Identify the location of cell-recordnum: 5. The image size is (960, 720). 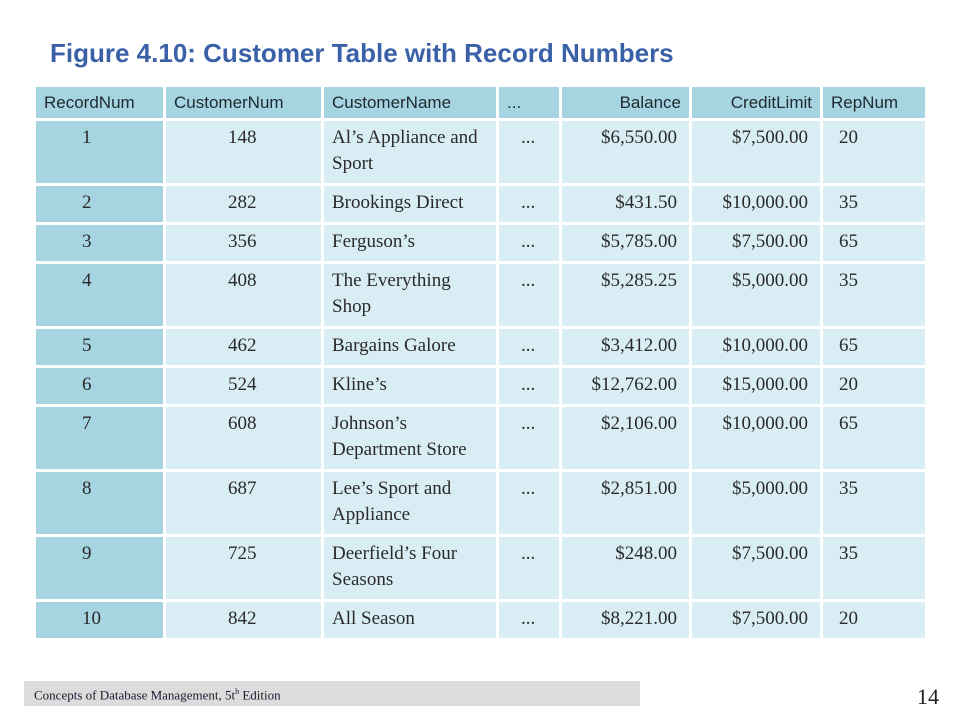
(99, 347).